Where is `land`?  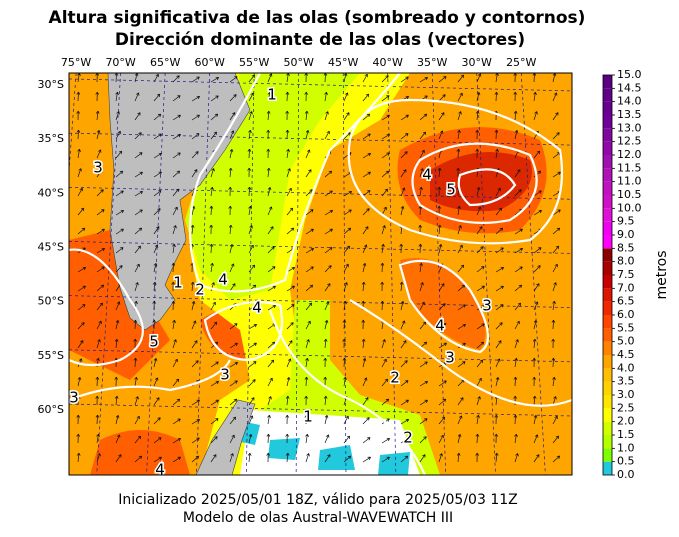 land is located at coordinates (179, 202).